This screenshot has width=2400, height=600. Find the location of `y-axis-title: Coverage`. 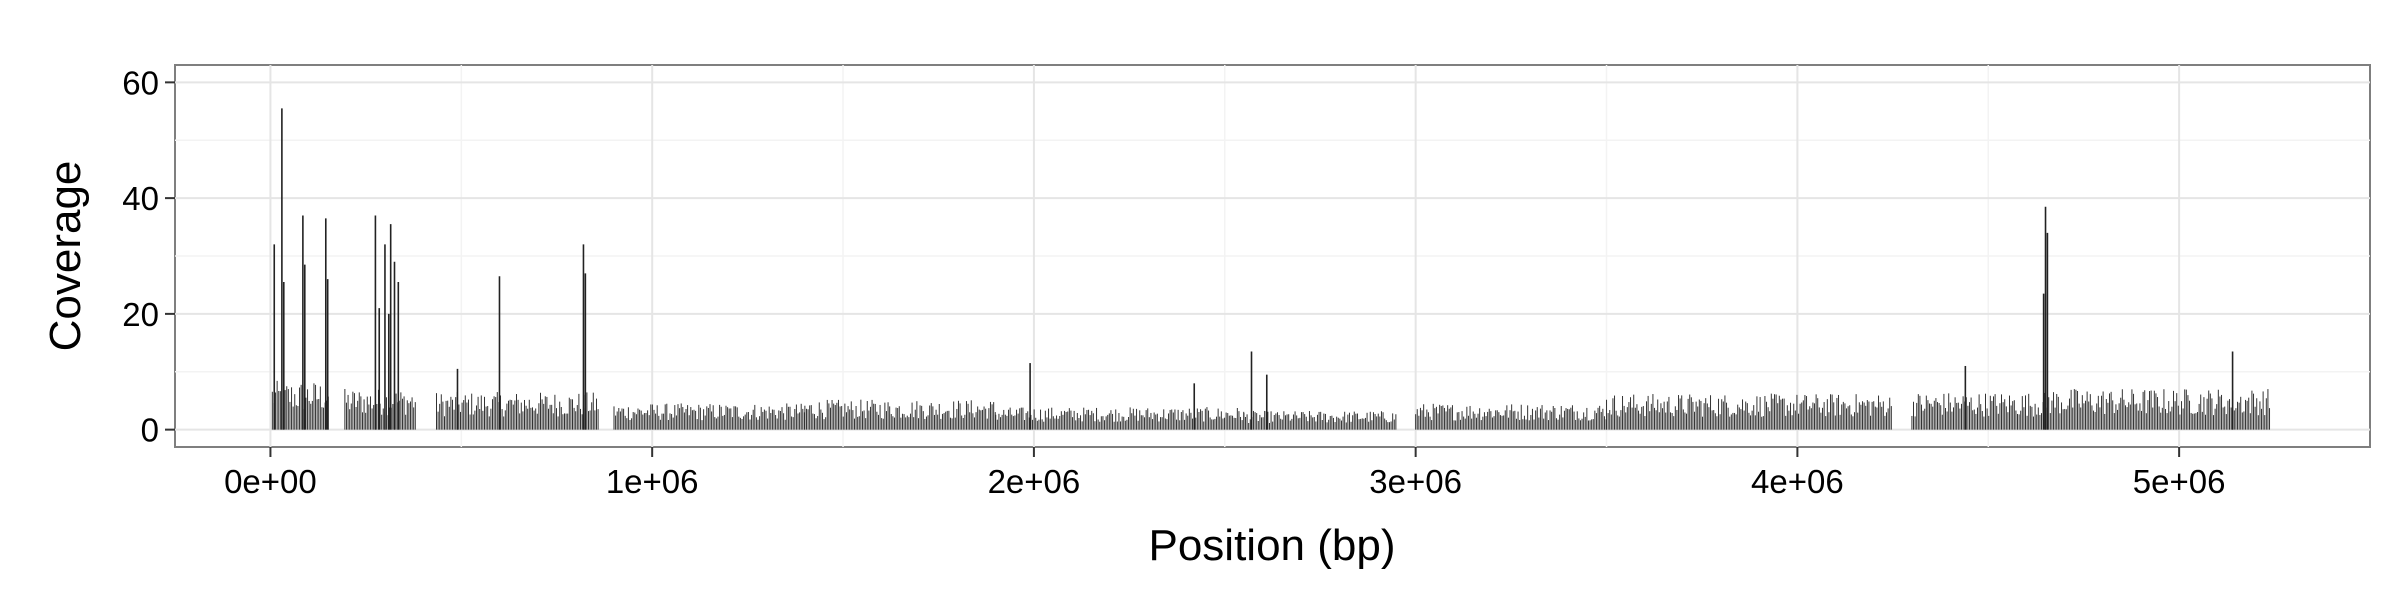

y-axis-title: Coverage is located at coordinates (65, 256).